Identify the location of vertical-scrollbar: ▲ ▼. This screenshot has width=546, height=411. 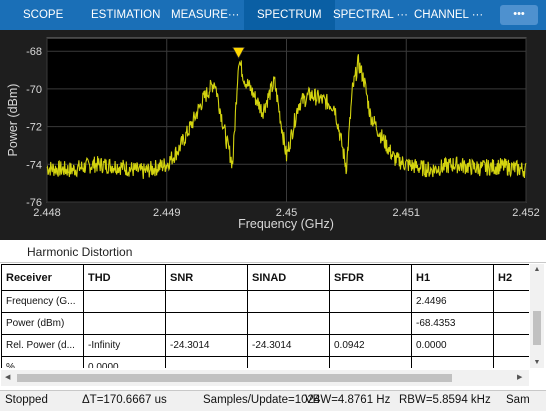
(537, 316).